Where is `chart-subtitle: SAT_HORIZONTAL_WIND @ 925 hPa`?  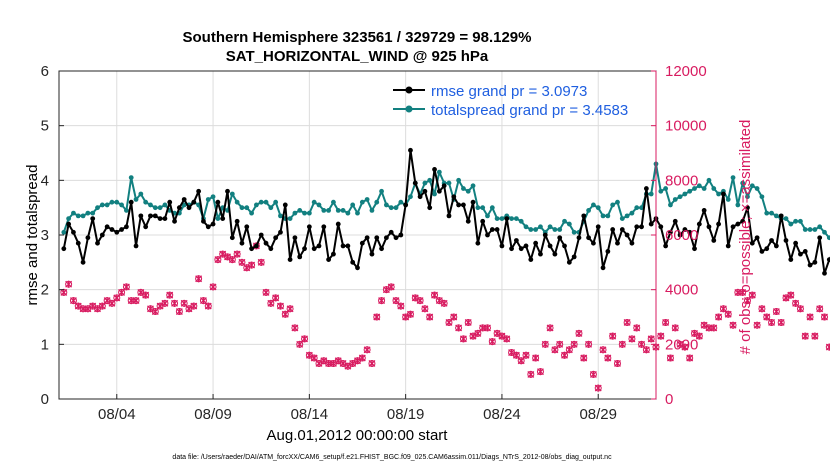 chart-subtitle: SAT_HORIZONTAL_WIND @ 925 hPa is located at coordinates (357, 56).